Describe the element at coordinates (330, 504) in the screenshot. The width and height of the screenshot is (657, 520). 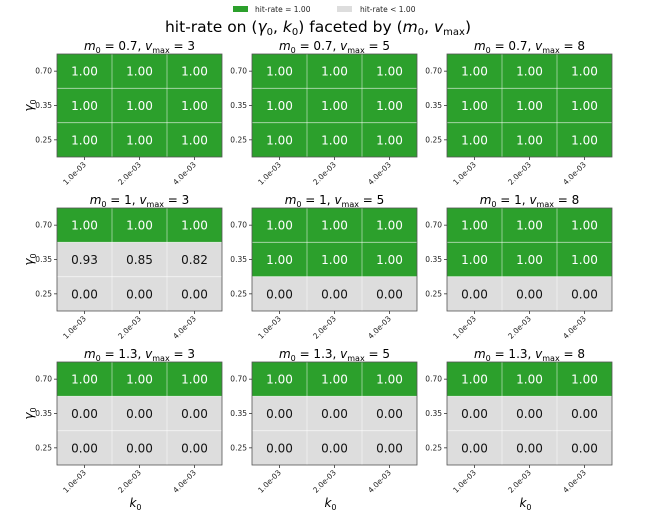
I see `x-axis-label: k0` at that location.